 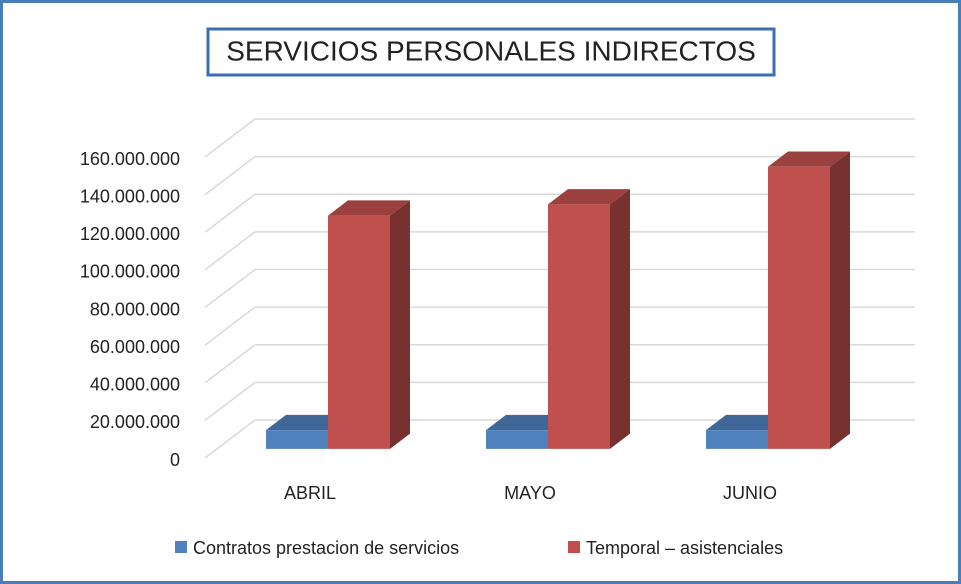 What do you see at coordinates (326, 548) in the screenshot?
I see `legend-label: Contratos prestacion de servicios` at bounding box center [326, 548].